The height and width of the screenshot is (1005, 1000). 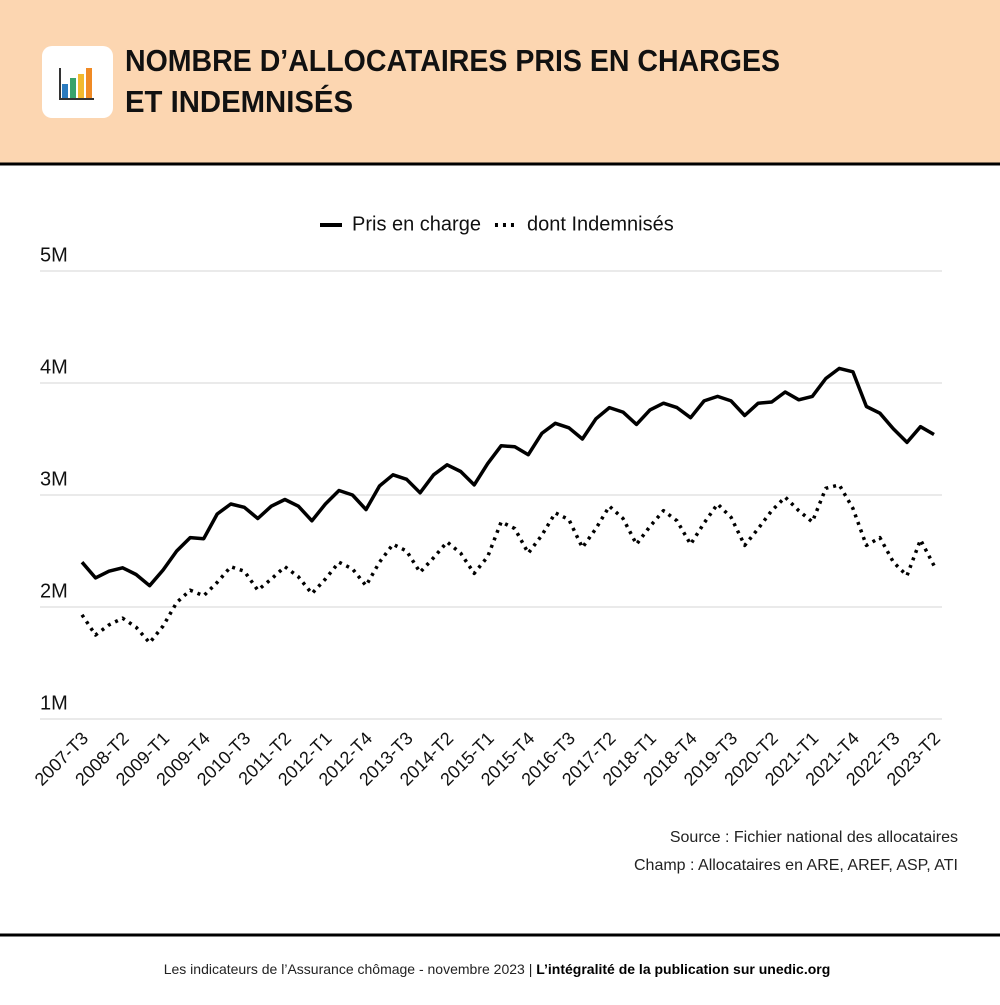 What do you see at coordinates (54, 367) in the screenshot?
I see `y-tick-label: 4M` at bounding box center [54, 367].